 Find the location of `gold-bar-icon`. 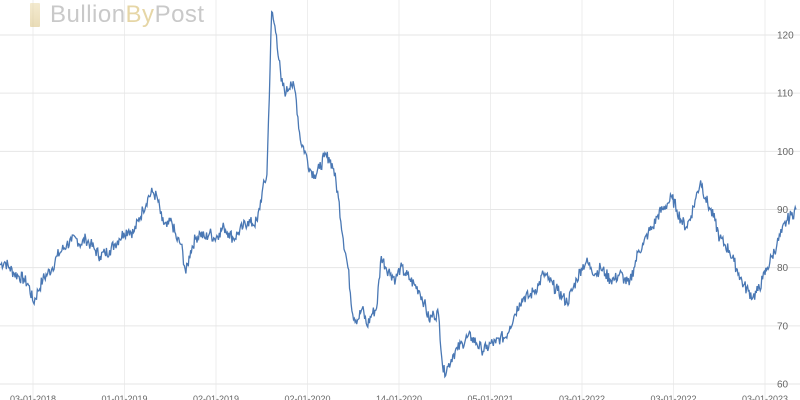

gold-bar-icon is located at coordinates (35, 15).